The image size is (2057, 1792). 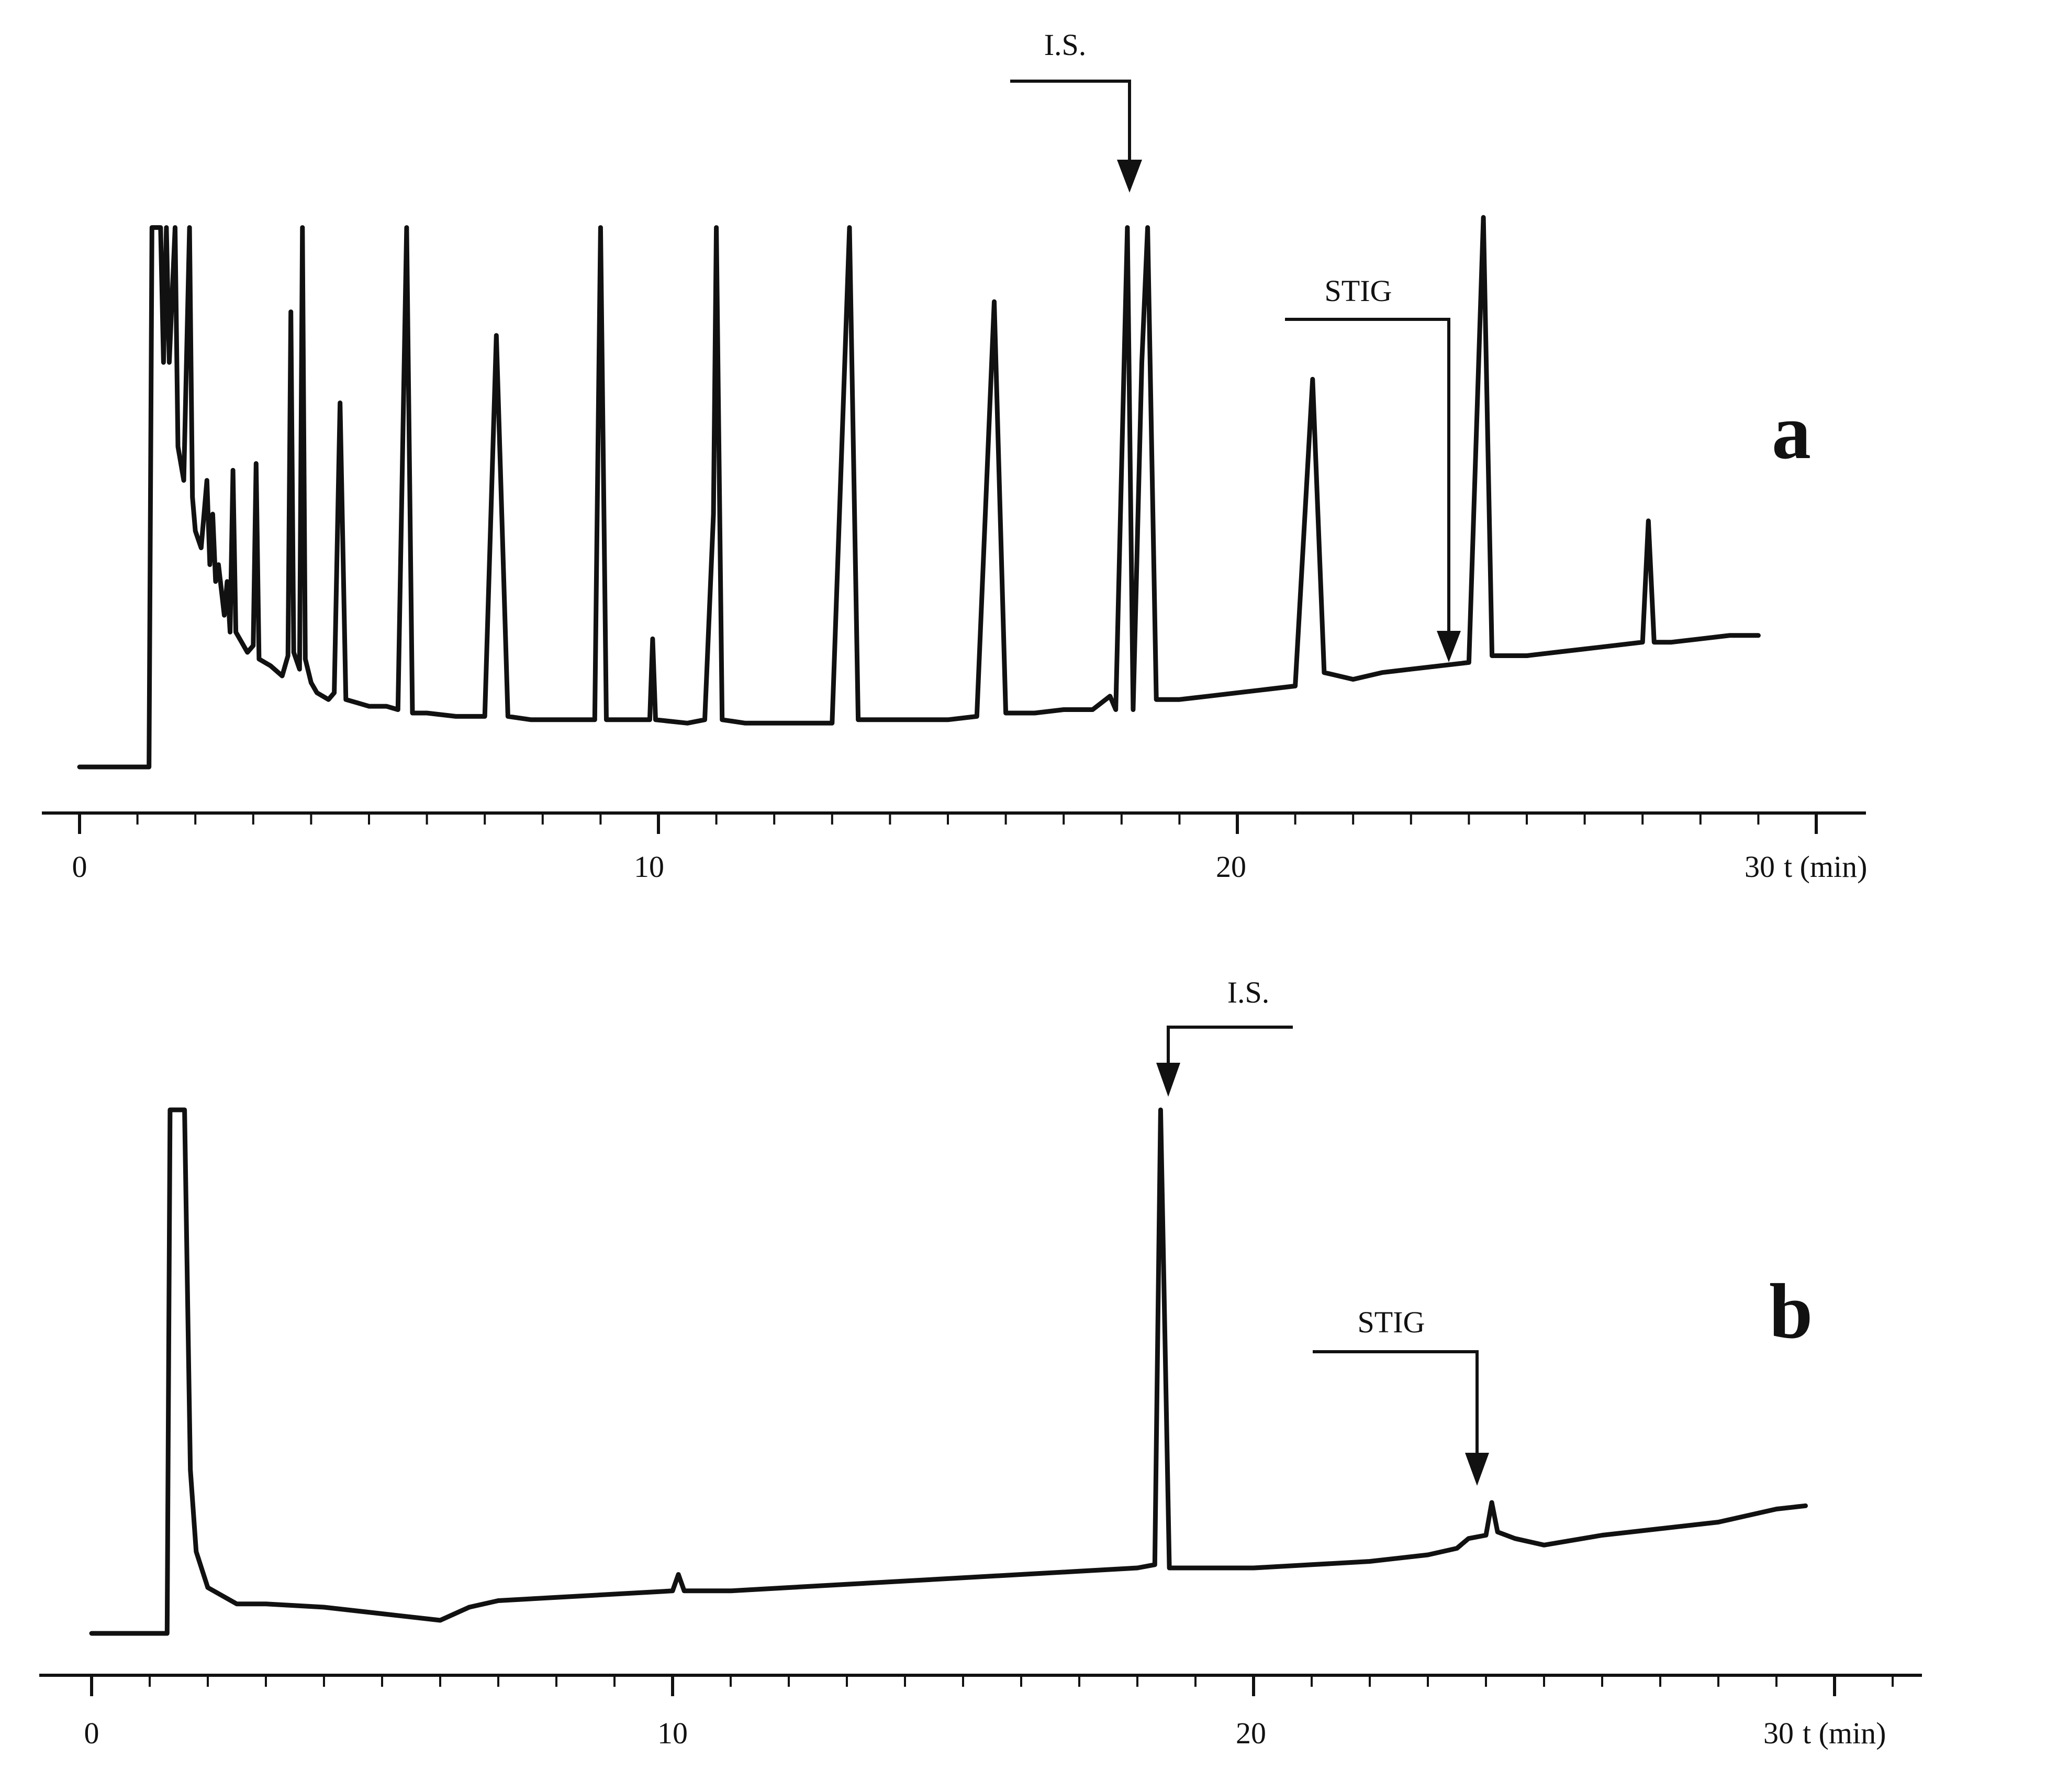 What do you see at coordinates (672, 1733) in the screenshot?
I see `panel-b-tick-label-10: 10` at bounding box center [672, 1733].